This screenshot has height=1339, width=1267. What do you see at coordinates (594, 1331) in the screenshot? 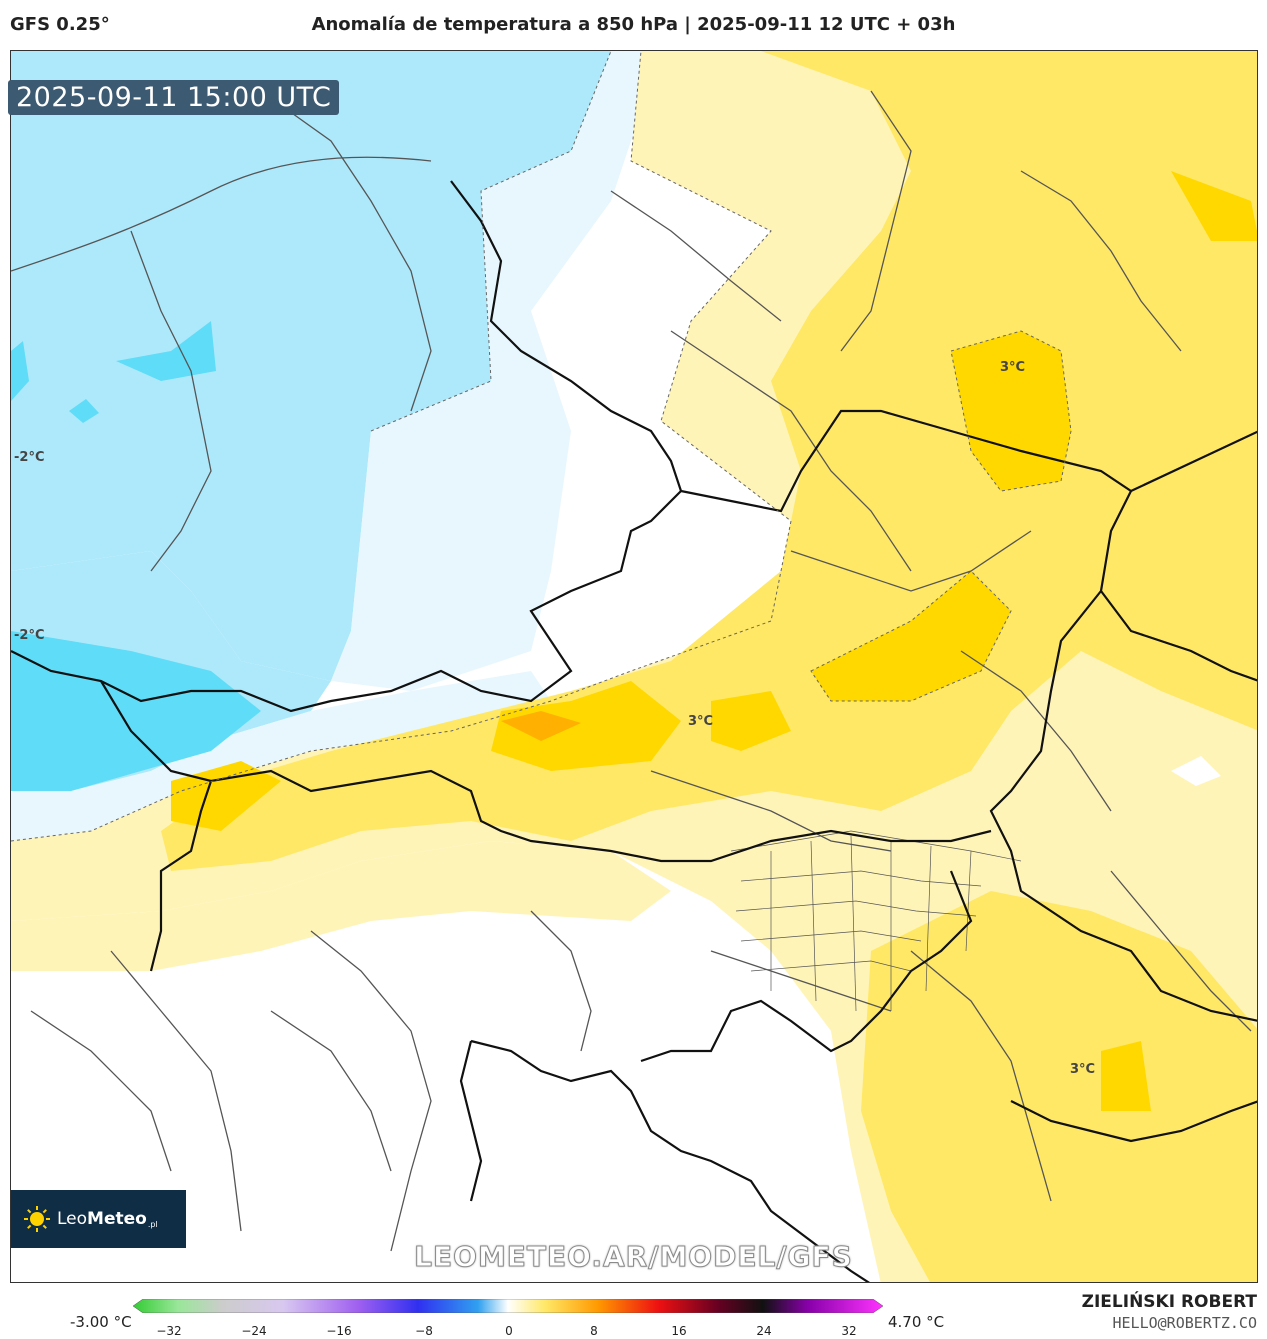
I see `colorbar-tick: 8` at bounding box center [594, 1331].